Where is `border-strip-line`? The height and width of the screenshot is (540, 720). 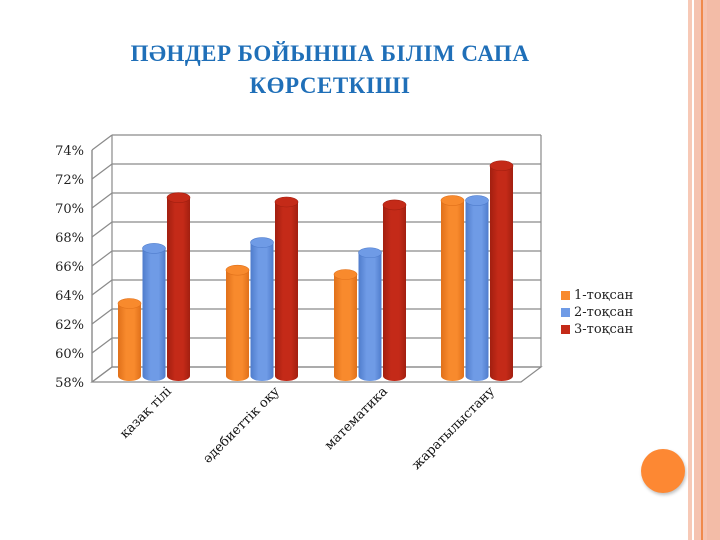 border-strip-line is located at coordinates (702, 270).